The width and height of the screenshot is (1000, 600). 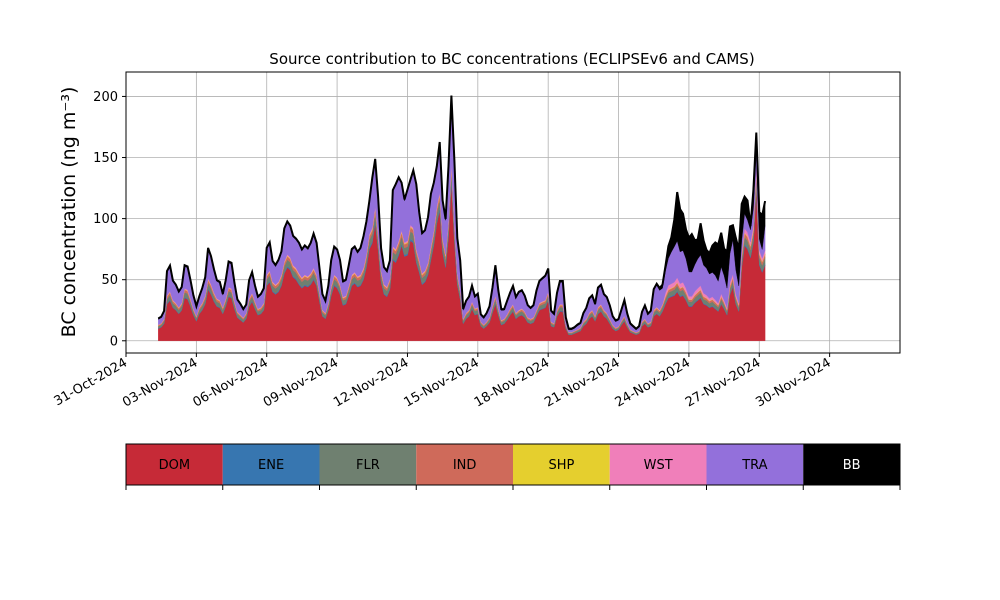 What do you see at coordinates (512, 382) in the screenshot?
I see `x-tick-label: 18-Nov-2024` at bounding box center [512, 382].